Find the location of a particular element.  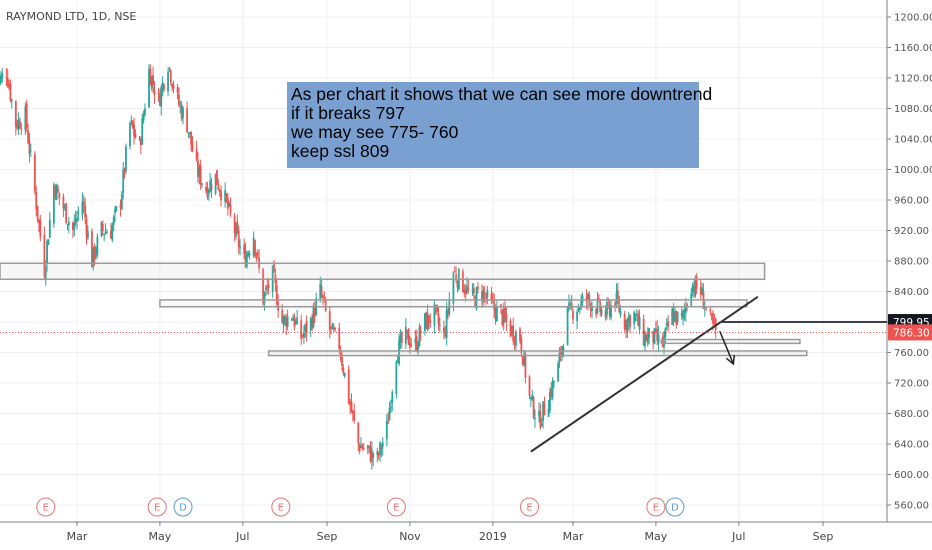

price-tick-label: 1200.00 is located at coordinates (913, 18).